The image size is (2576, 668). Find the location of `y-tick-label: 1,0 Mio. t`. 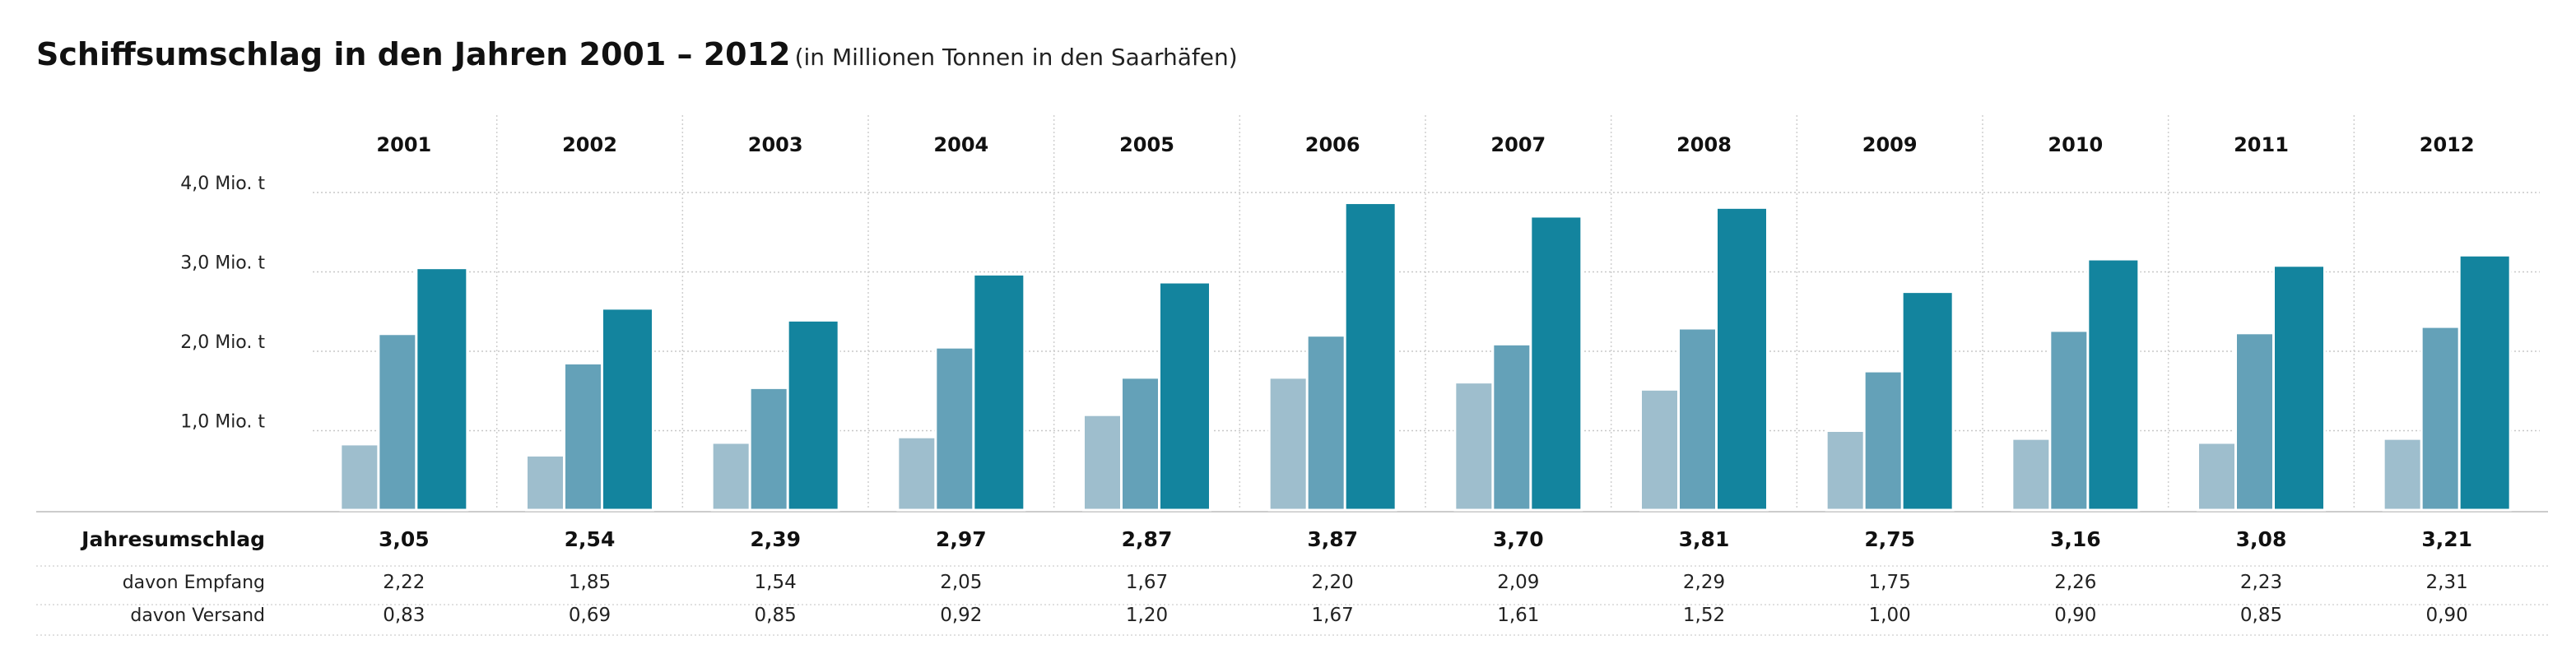

y-tick-label: 1,0 Mio. t is located at coordinates (222, 422).